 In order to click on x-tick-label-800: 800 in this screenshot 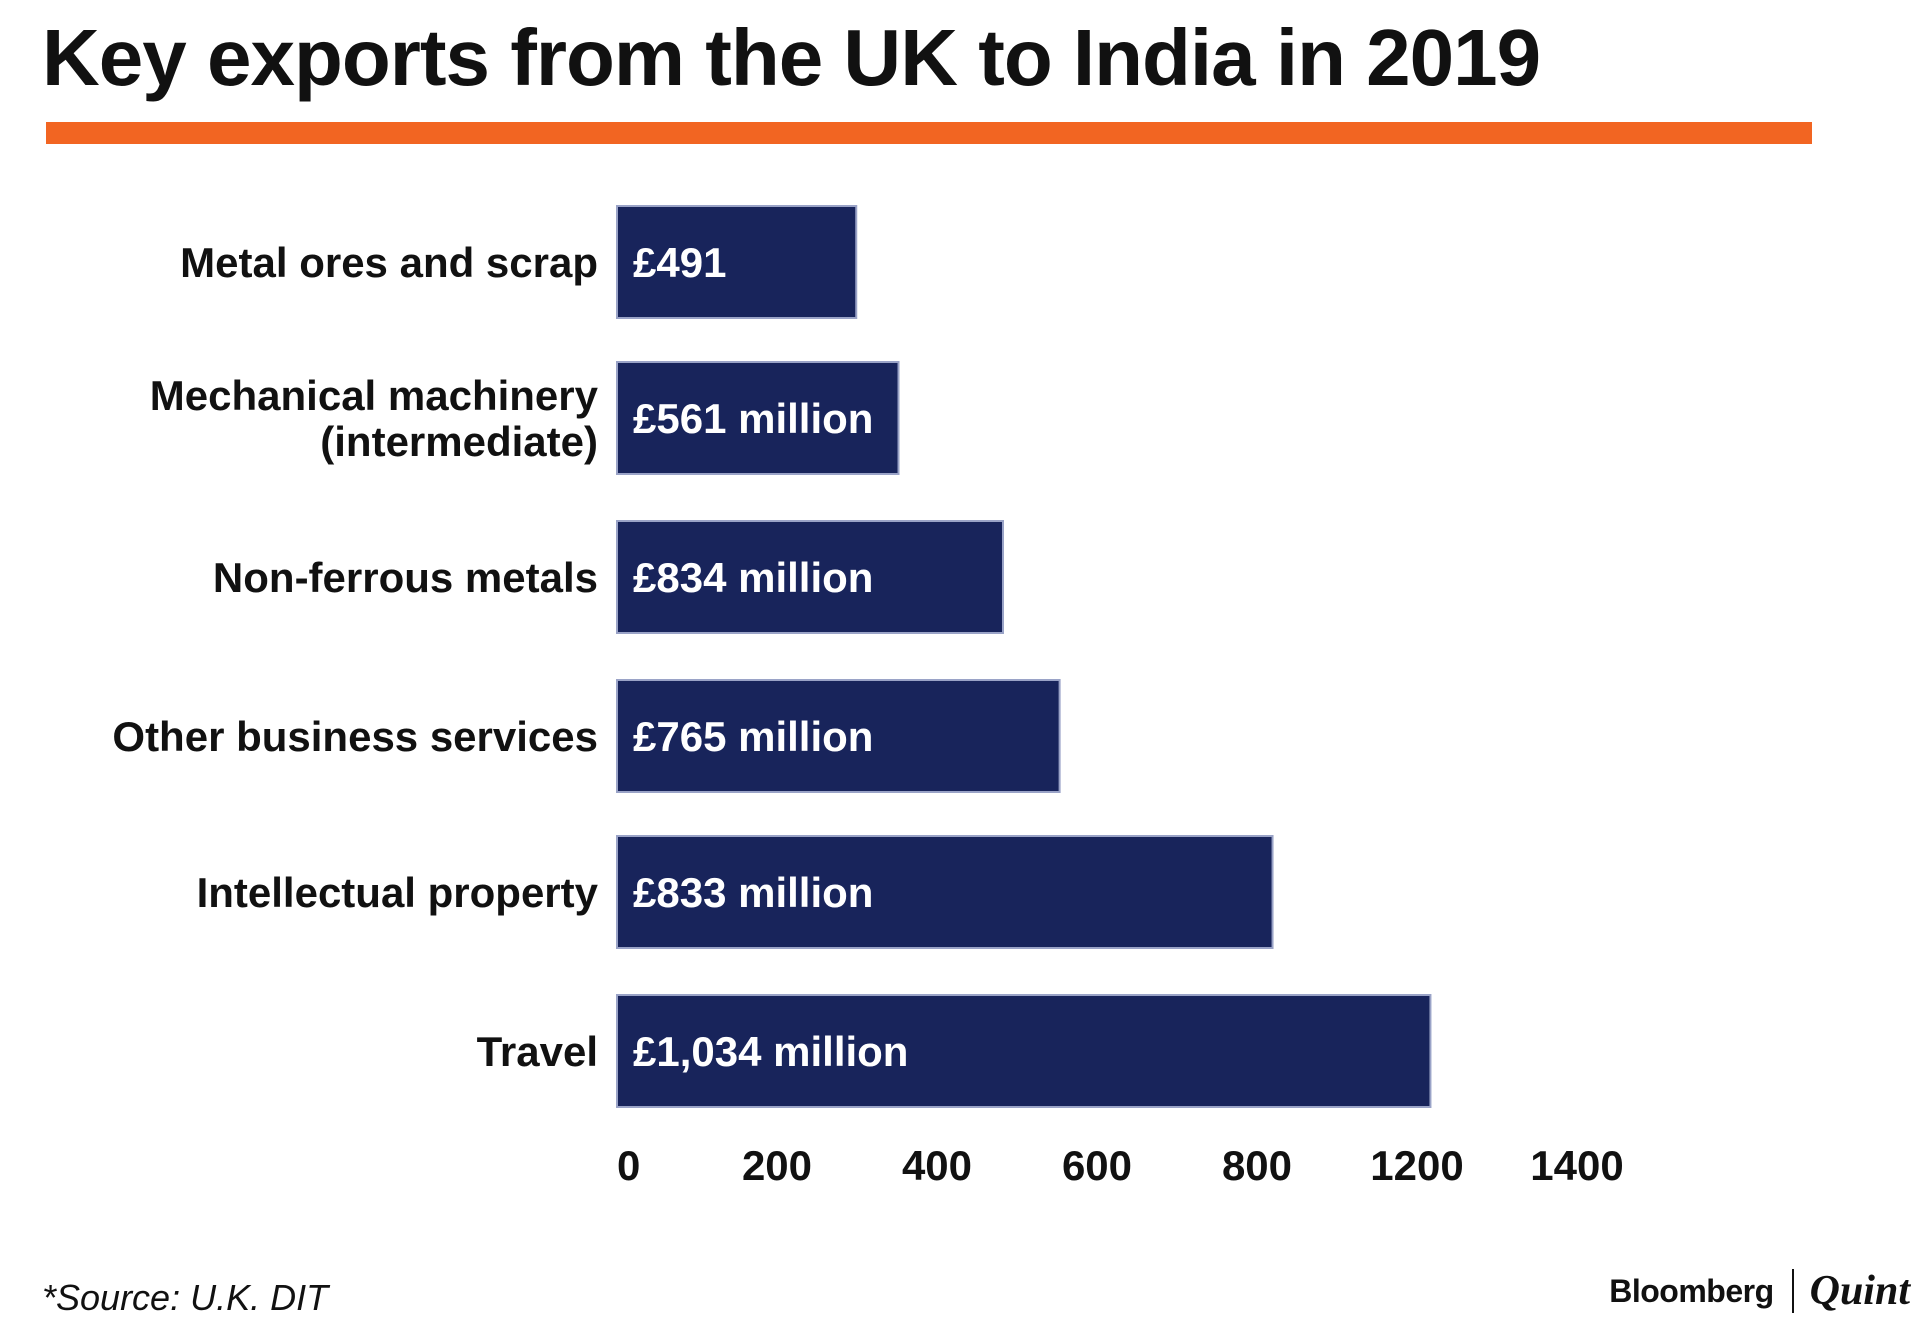, I will do `click(1257, 1165)`.